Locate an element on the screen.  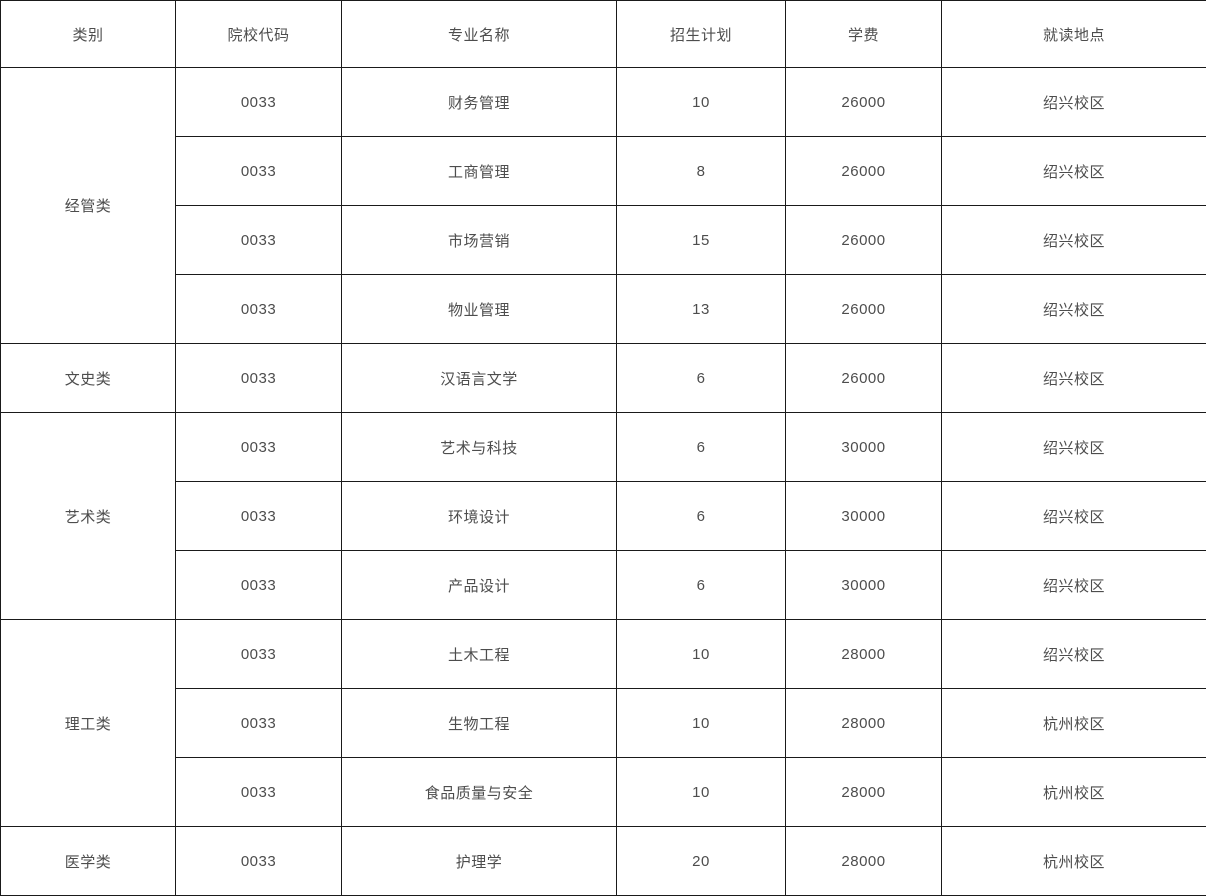
cell-major-name: 财务管理 is located at coordinates (479, 102).